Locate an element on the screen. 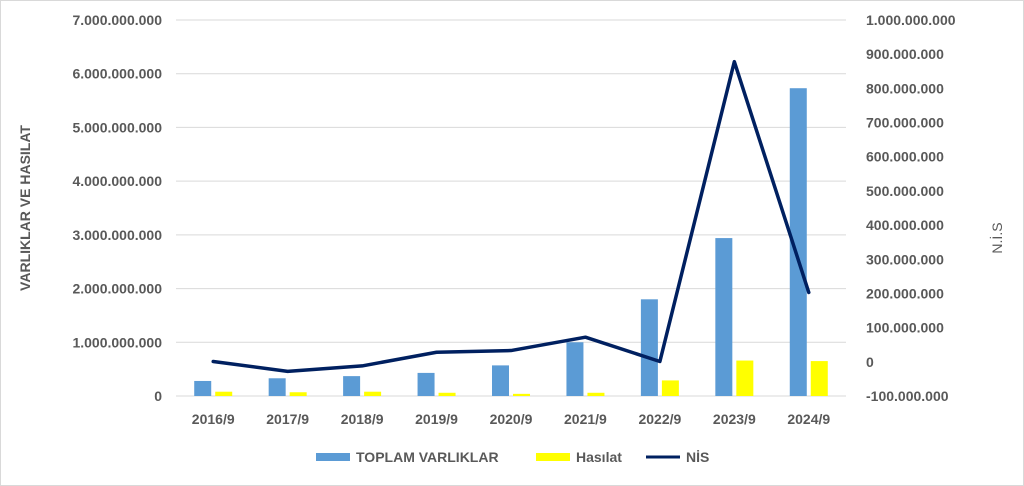 Image resolution: width=1024 pixels, height=486 pixels. right-tick-label: 900.000.000 is located at coordinates (905, 54).